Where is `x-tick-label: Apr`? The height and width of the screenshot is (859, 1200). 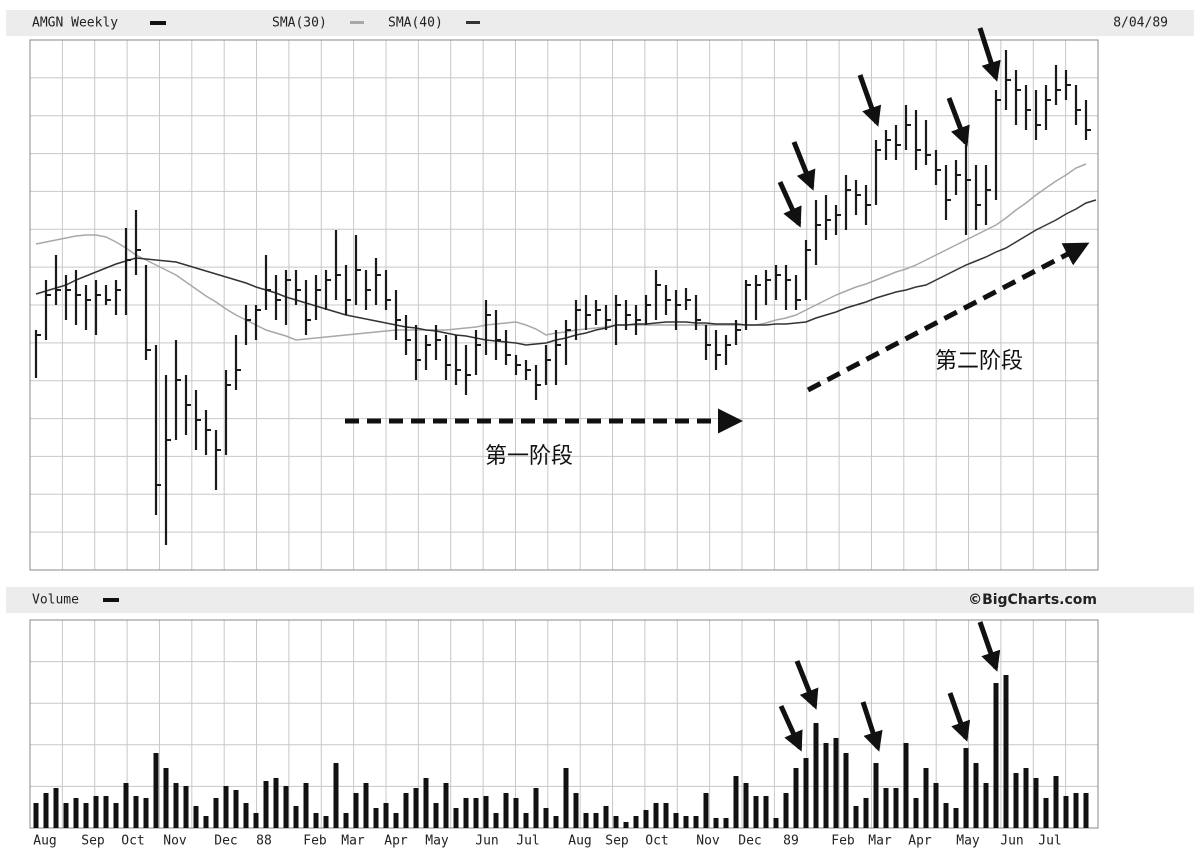
x-tick-label: Apr is located at coordinates (920, 841).